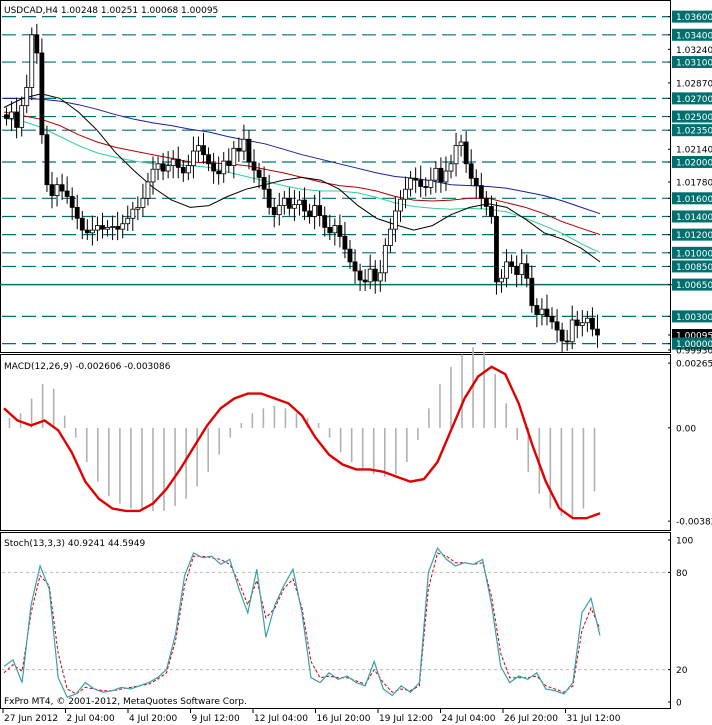  I want to click on time-tick-label-0: 27 Jun 2012, so click(31, 719).